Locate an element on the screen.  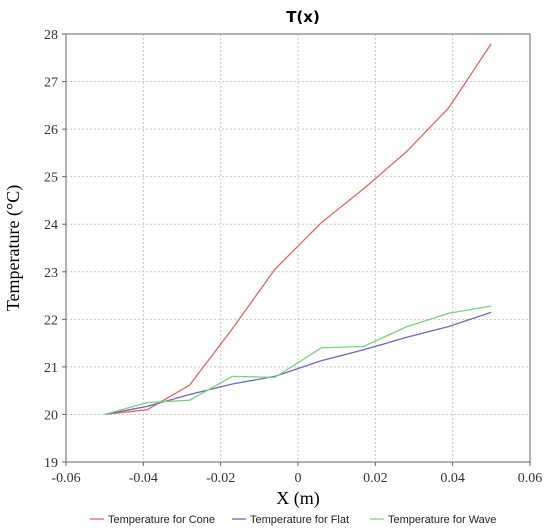
y-tick-label: 23 is located at coordinates (51, 273).